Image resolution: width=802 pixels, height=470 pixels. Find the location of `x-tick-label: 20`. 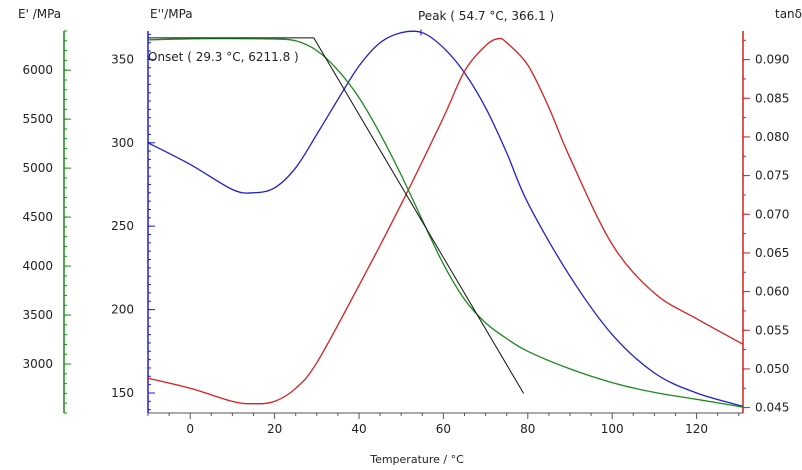

x-tick-label: 20 is located at coordinates (274, 429).